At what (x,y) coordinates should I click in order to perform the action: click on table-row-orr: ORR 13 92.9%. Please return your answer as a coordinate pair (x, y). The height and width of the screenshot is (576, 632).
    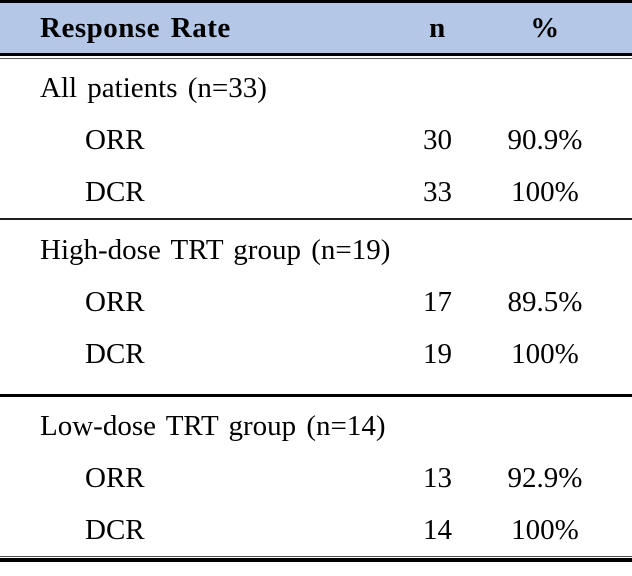
    Looking at the image, I should click on (316, 478).